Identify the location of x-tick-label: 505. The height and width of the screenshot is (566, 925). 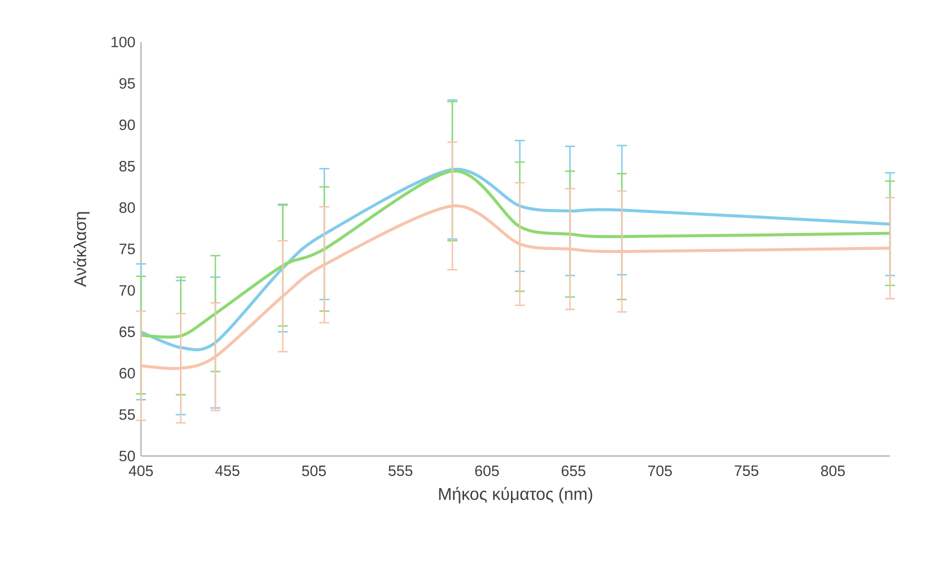
(314, 471).